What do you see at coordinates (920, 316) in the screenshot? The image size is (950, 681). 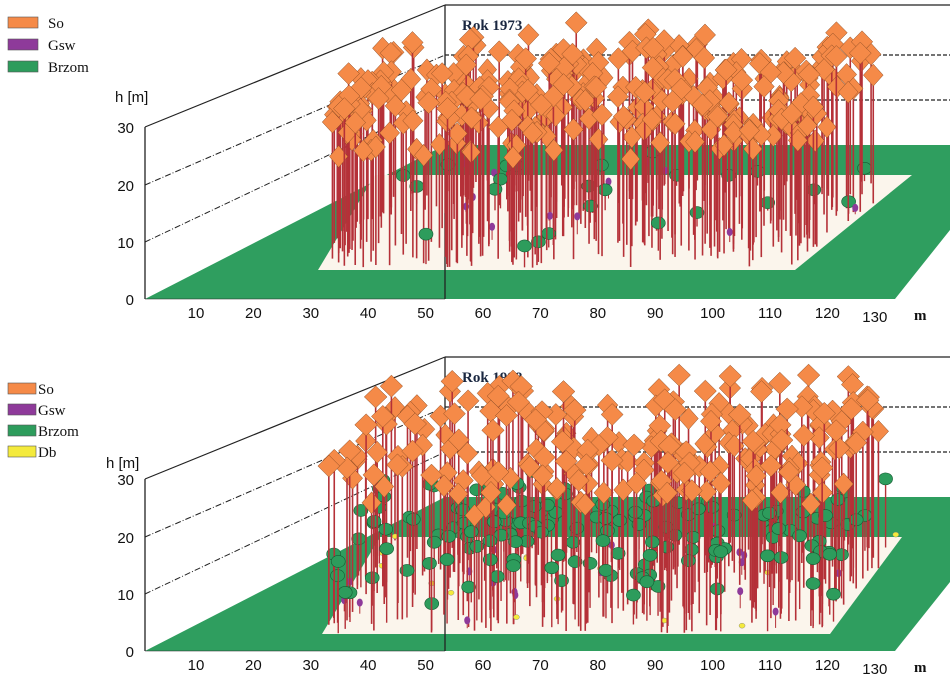 I see `x-axis-label: m` at bounding box center [920, 316].